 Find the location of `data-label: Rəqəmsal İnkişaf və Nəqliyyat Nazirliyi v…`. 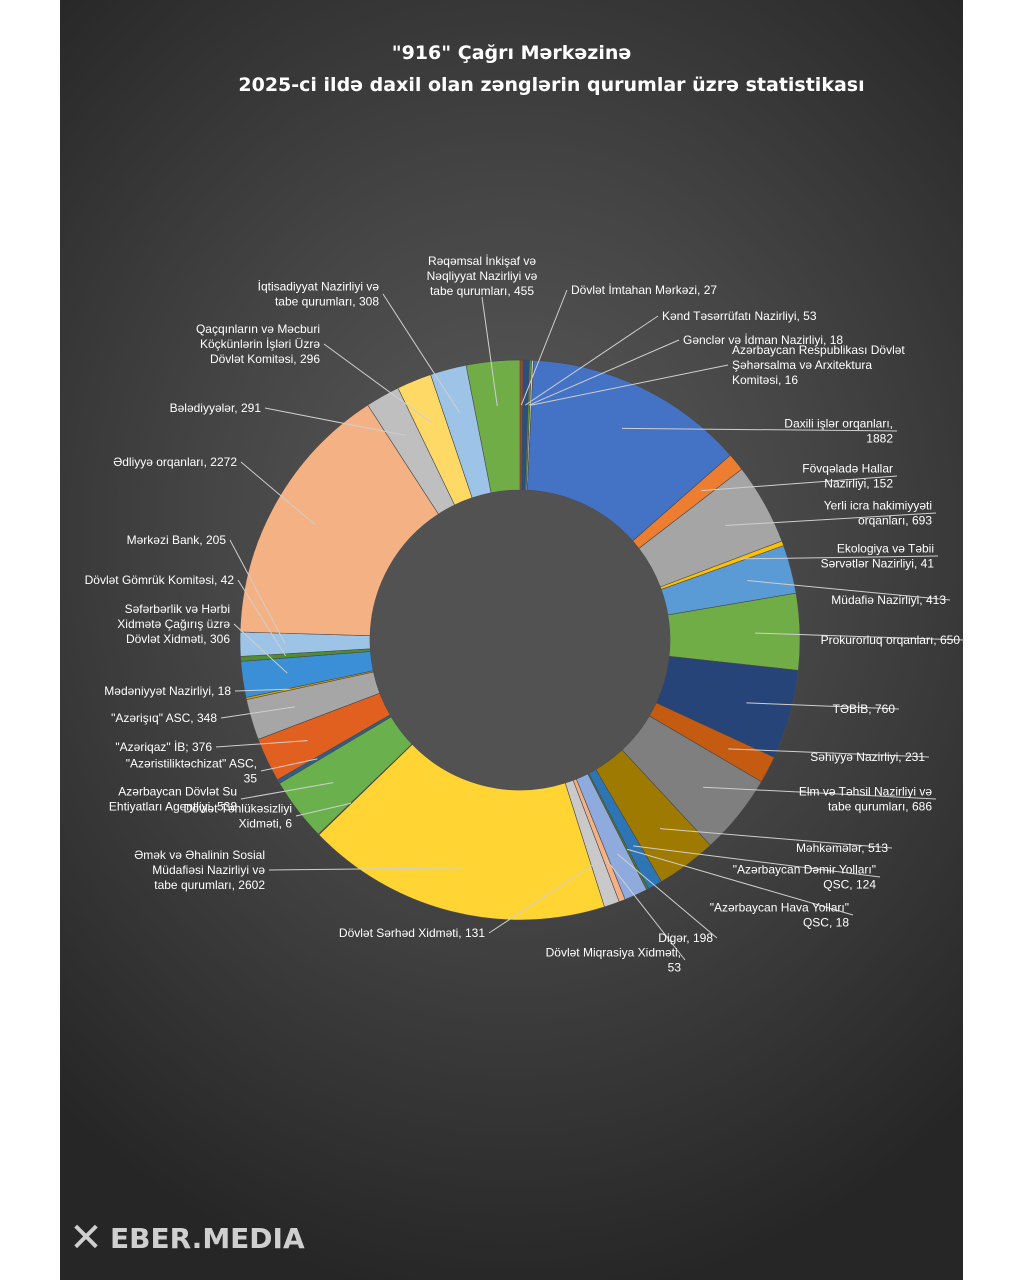

data-label: Rəqəmsal İnkişaf və Nəqliyyat Nazirliyi v… is located at coordinates (482, 276).